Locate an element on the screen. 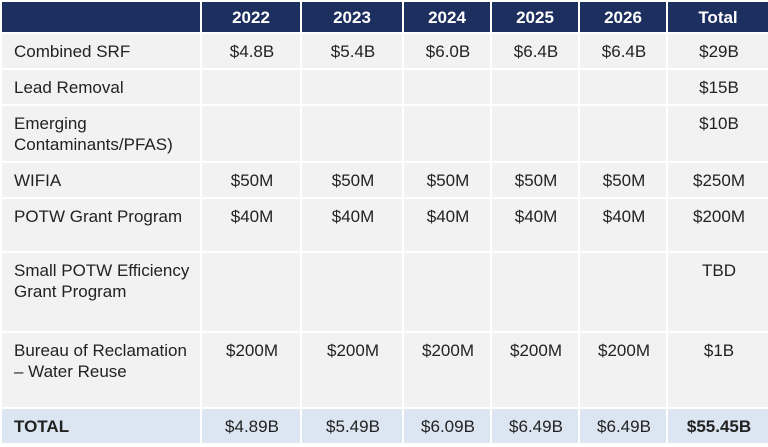 The image size is (768, 447). table-row: WIFIA $50M $50M $50M $50M $50M $250M is located at coordinates (384, 180).